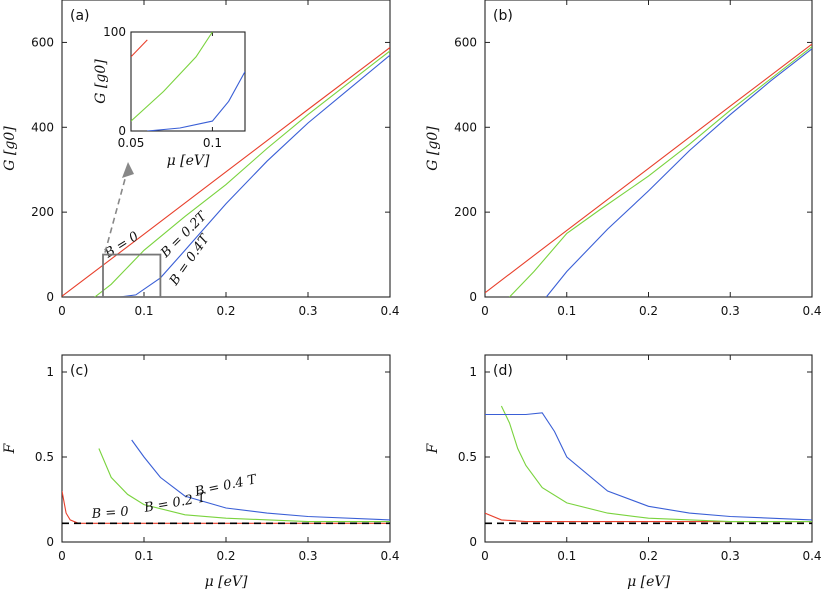 The image size is (830, 594). What do you see at coordinates (101, 81) in the screenshot?
I see `inset-y-label: G [g0]` at bounding box center [101, 81].